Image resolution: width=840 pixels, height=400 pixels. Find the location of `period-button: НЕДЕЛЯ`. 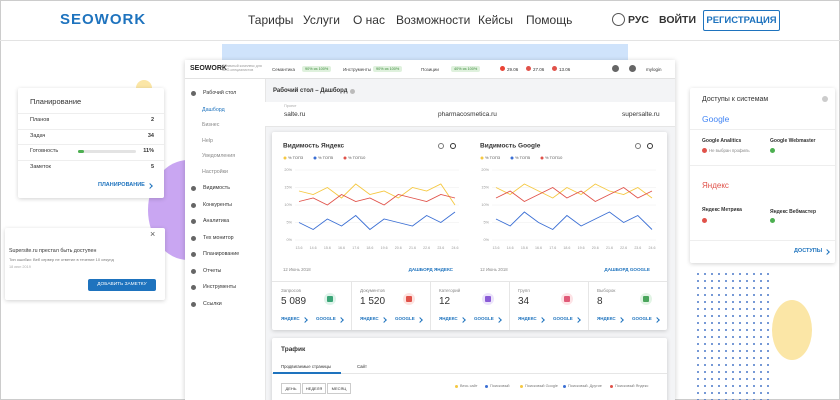

period-button: НЕДЕЛЯ is located at coordinates (314, 388).